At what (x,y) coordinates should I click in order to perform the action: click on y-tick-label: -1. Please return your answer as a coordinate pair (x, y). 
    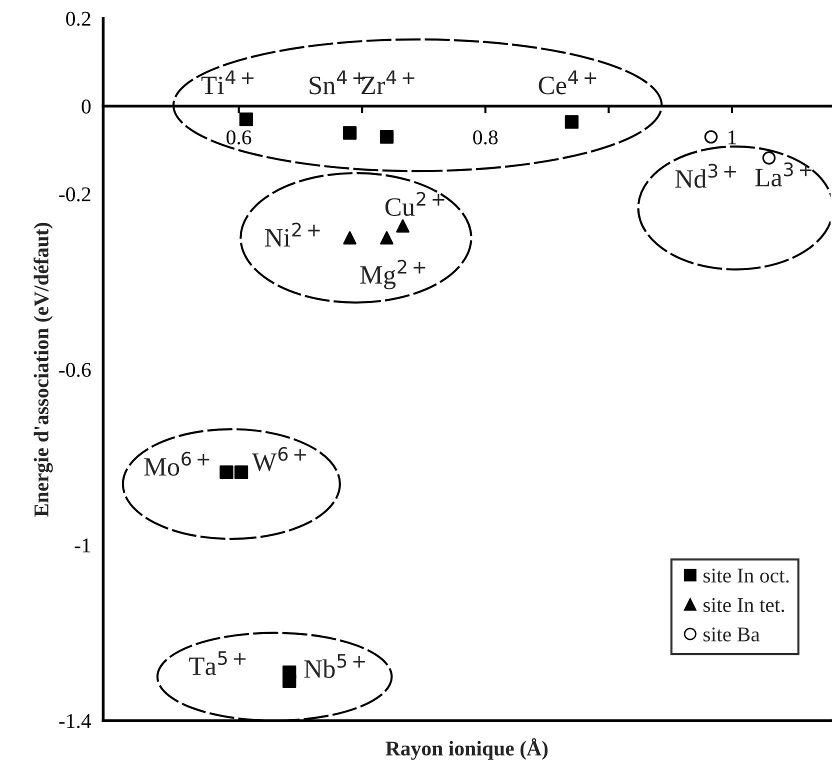
    Looking at the image, I should click on (82, 545).